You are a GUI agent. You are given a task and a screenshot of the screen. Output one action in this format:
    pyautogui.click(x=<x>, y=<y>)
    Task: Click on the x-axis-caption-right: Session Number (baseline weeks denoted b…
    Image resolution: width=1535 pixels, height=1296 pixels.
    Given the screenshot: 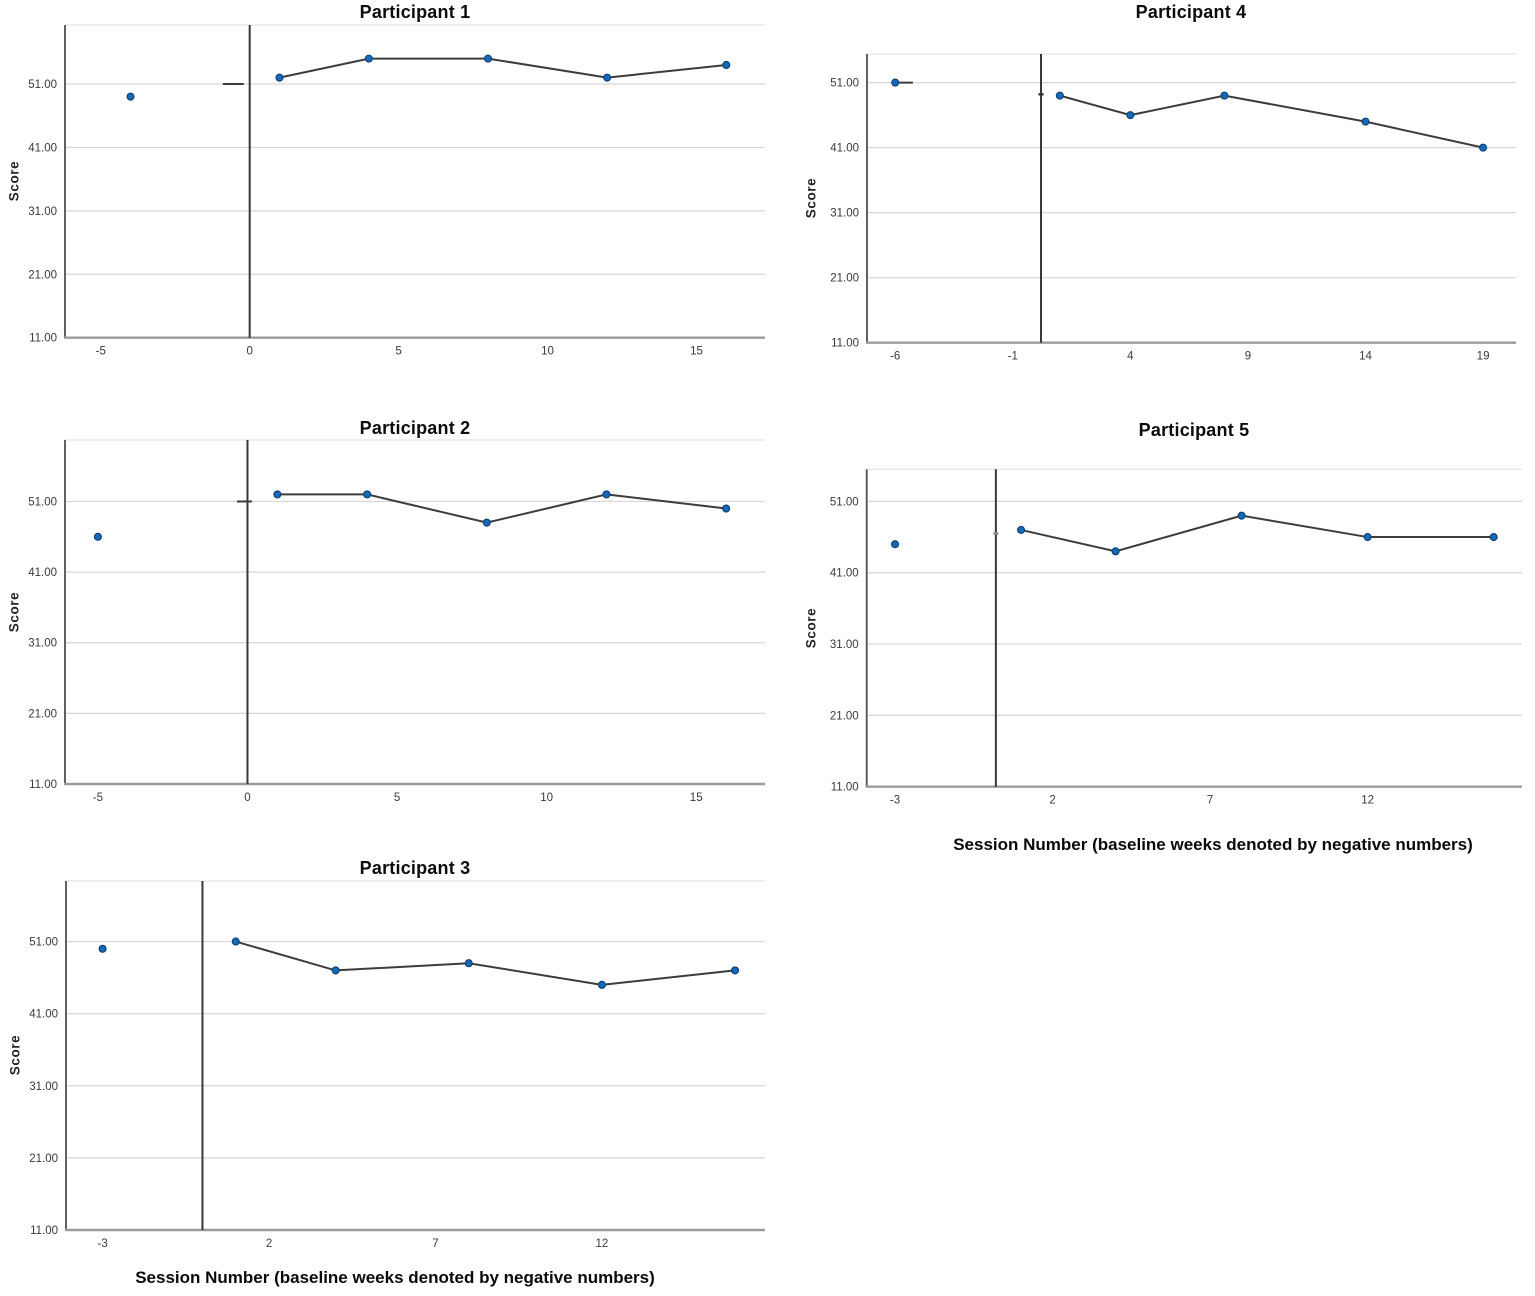 What is the action you would take?
    pyautogui.click(x=1213, y=844)
    